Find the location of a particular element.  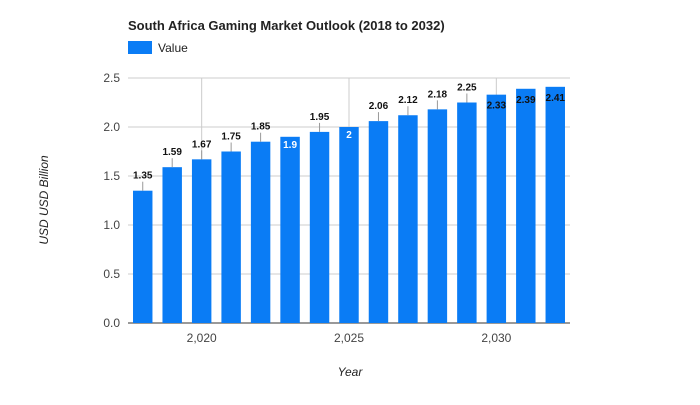

y-tick-label: 2.0 is located at coordinates (111, 127).